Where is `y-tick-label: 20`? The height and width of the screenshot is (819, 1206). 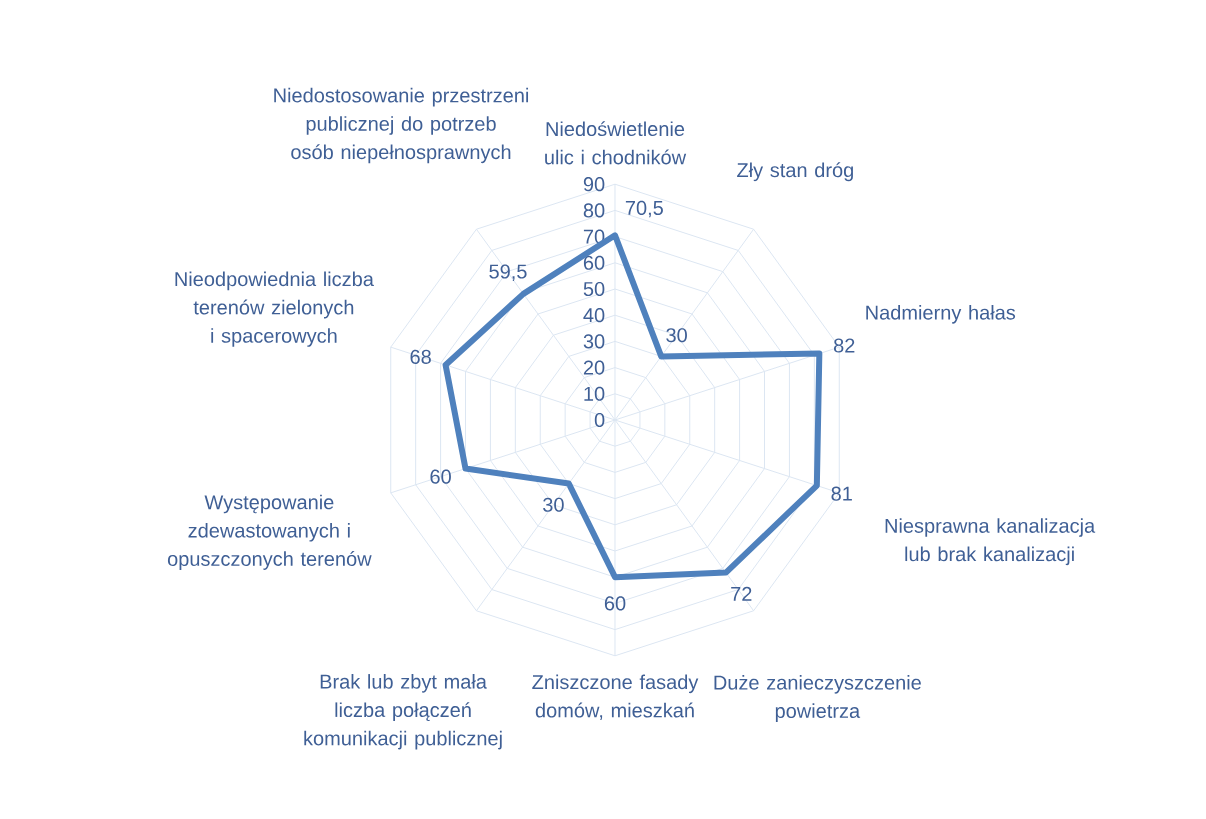
y-tick-label: 20 is located at coordinates (594, 367).